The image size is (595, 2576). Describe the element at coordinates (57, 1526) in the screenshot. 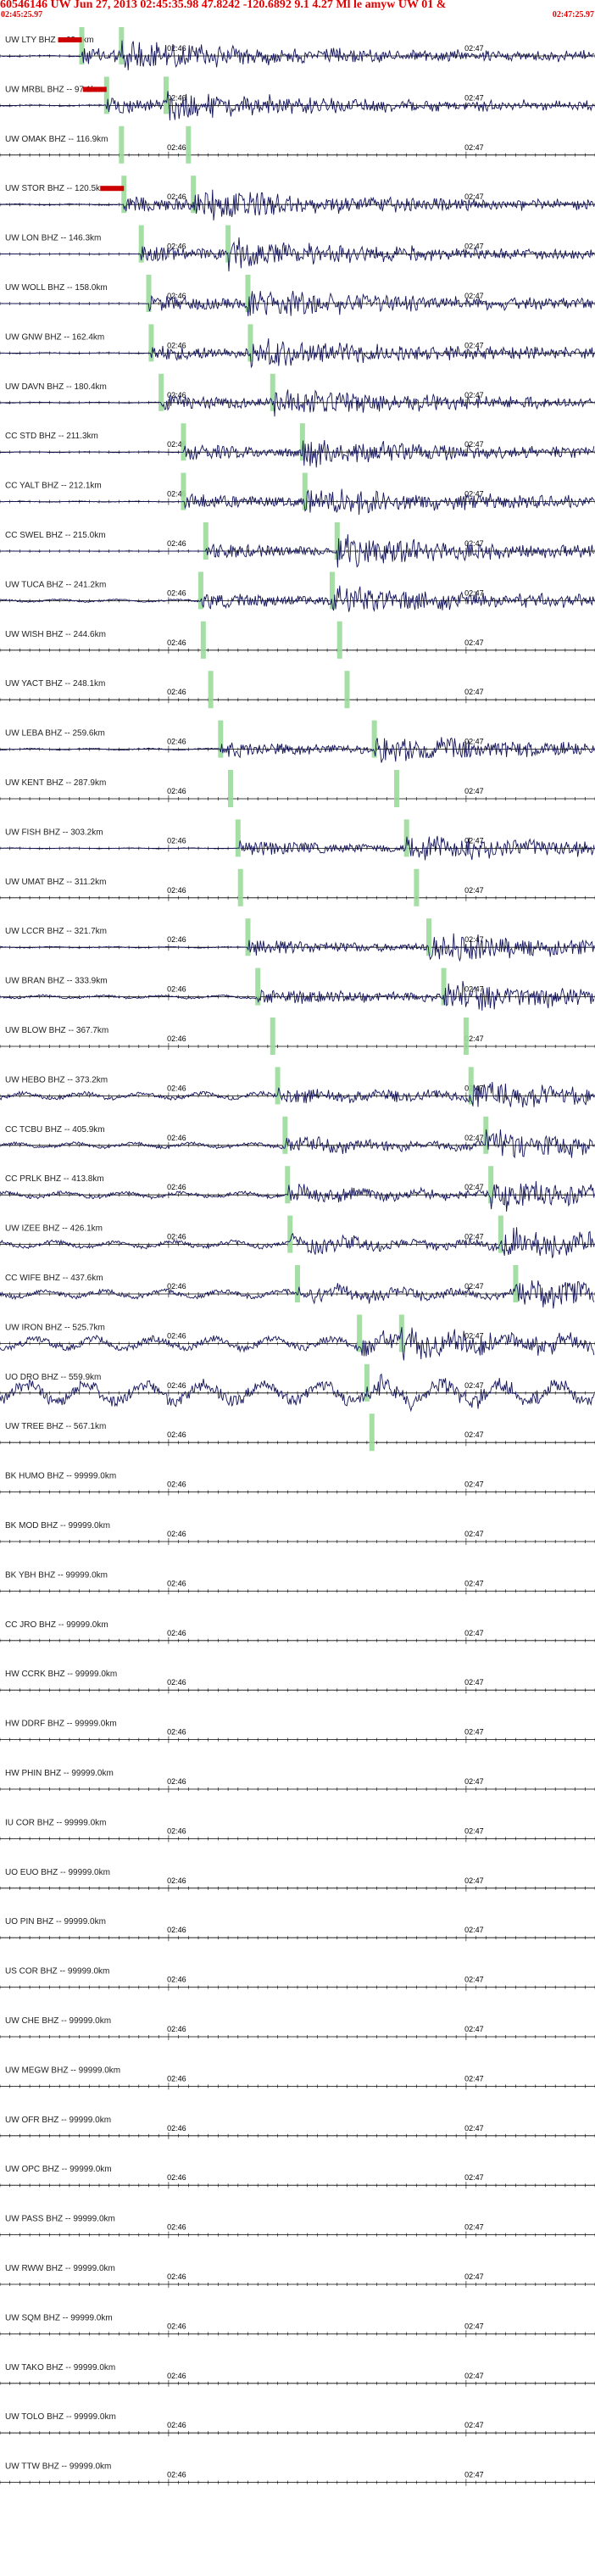

I see `channel-label: BK MOD BHZ -- 99999.0km` at that location.